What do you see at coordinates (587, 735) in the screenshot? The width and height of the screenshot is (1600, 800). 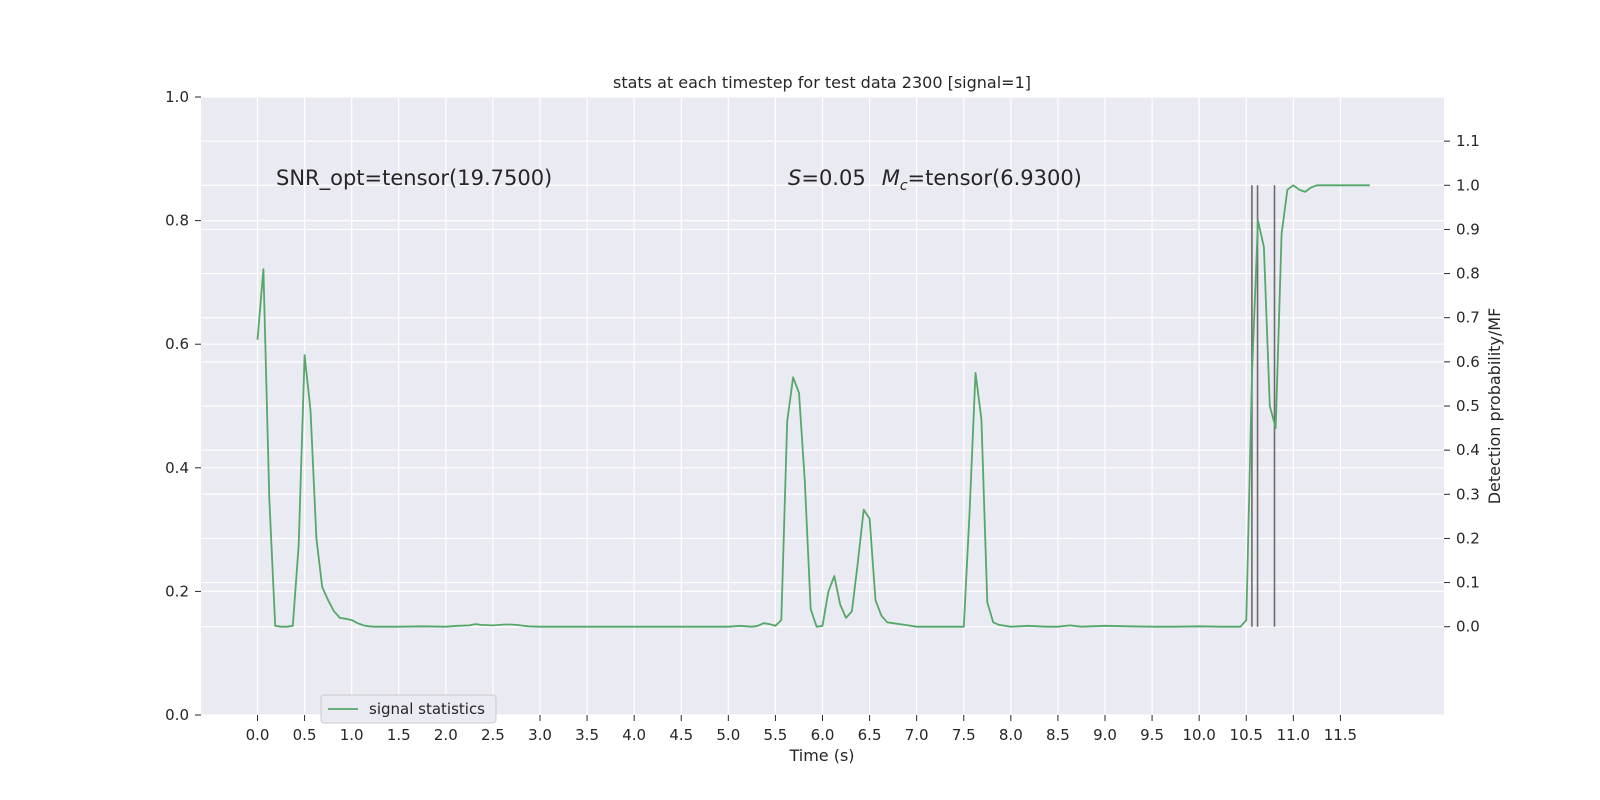 I see `x-tick-label: 3.5` at bounding box center [587, 735].